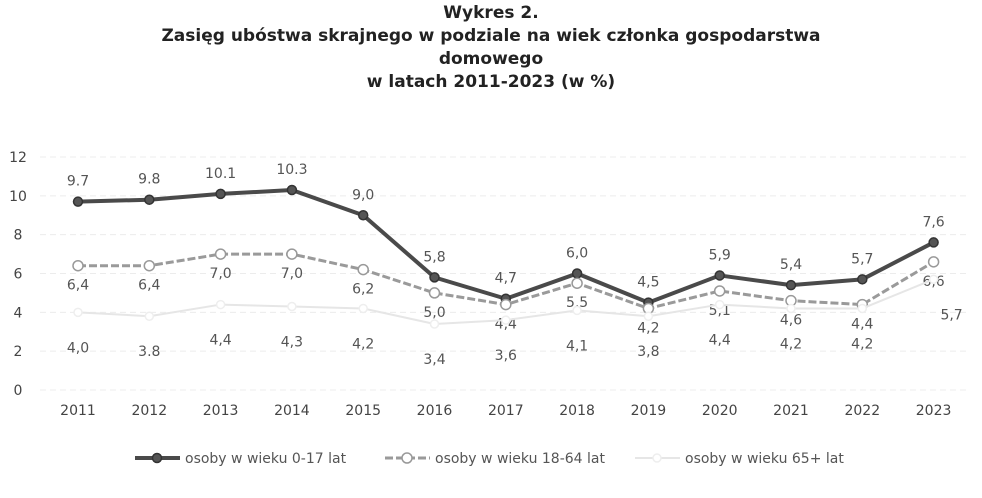 This screenshot has height=498, width=982. What do you see at coordinates (18, 313) in the screenshot?
I see `y-tick-label: 4` at bounding box center [18, 313].